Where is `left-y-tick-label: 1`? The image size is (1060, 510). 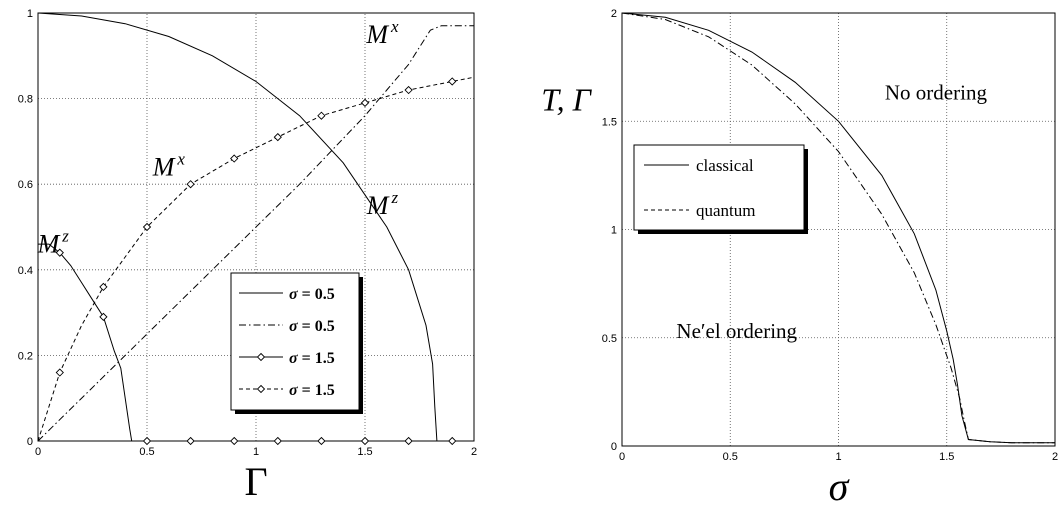
left-y-tick-label: 1 is located at coordinates (30, 14).